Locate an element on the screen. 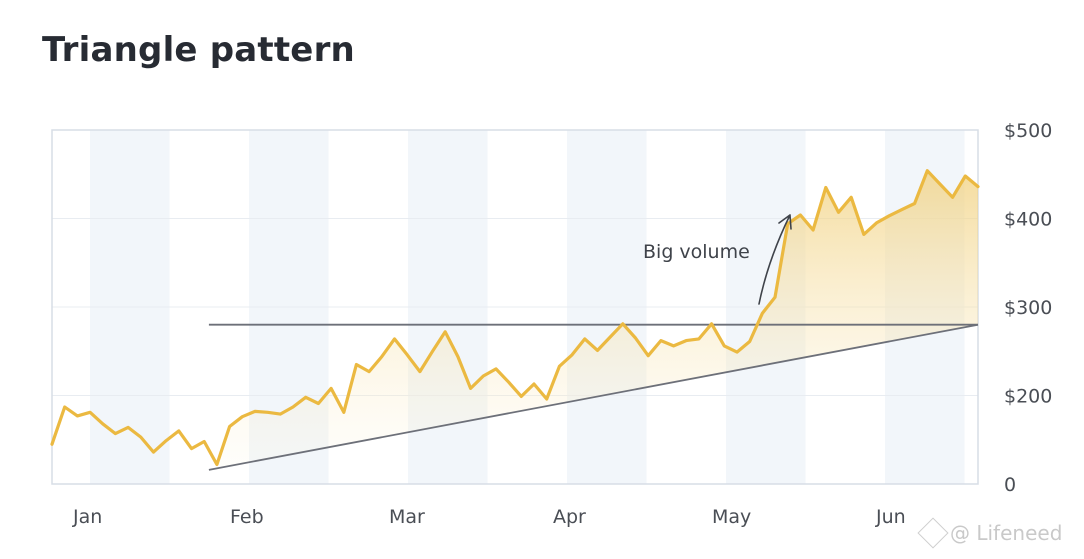 Image resolution: width=1084 pixels, height=559 pixels. y-tick-label: $400 is located at coordinates (1028, 220).